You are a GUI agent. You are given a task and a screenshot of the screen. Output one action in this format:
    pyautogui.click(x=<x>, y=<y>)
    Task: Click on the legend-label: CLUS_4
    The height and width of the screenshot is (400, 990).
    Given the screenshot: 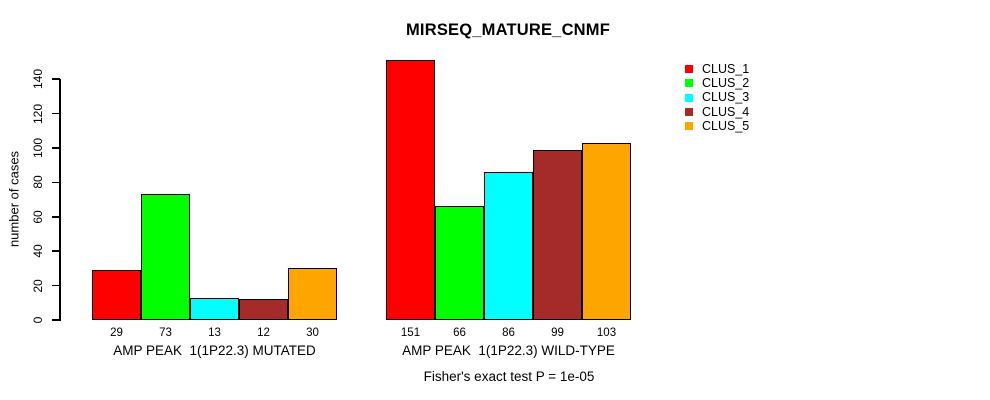 What is the action you would take?
    pyautogui.click(x=726, y=111)
    